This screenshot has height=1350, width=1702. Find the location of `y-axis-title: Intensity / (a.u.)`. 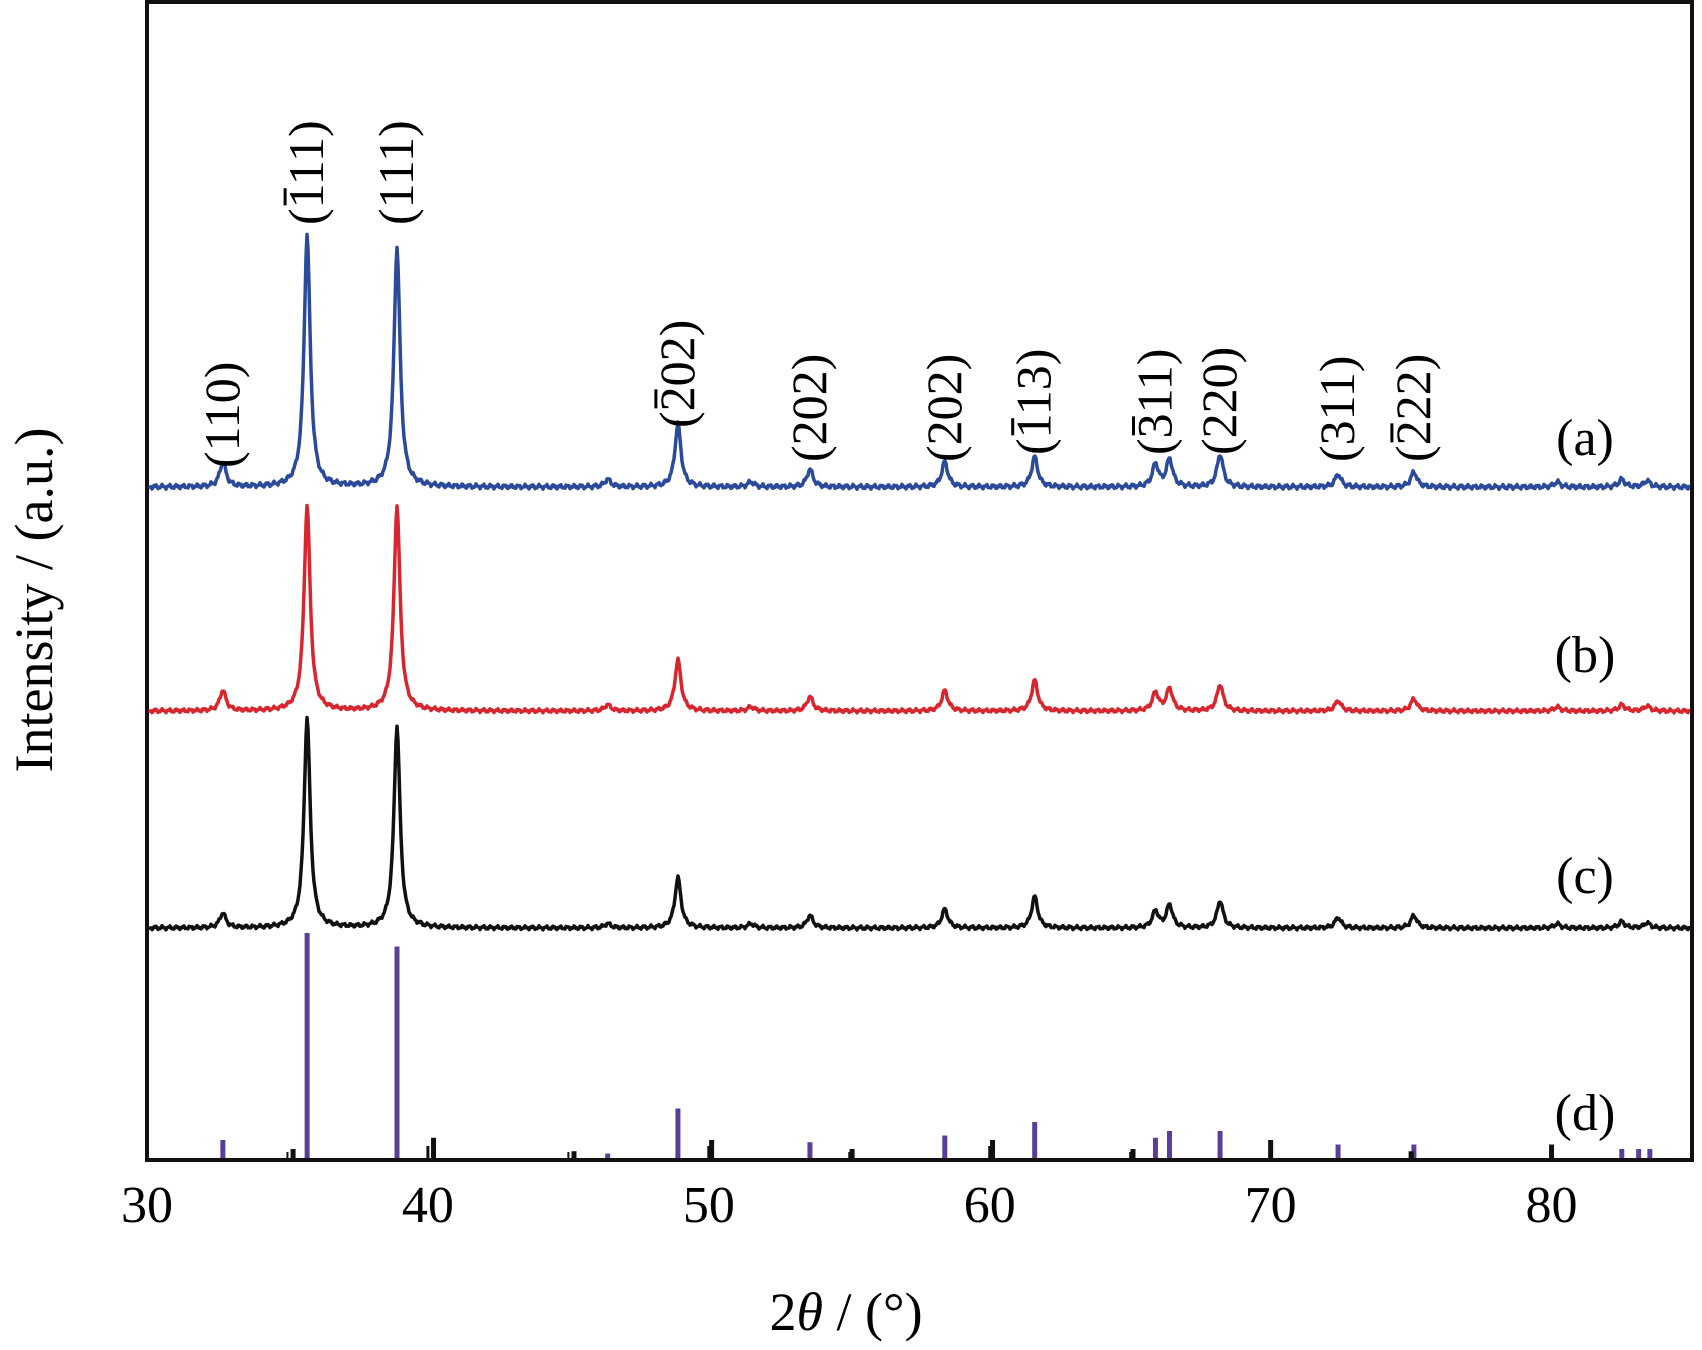

y-axis-title: Intensity / (a.u.) is located at coordinates (34, 600).